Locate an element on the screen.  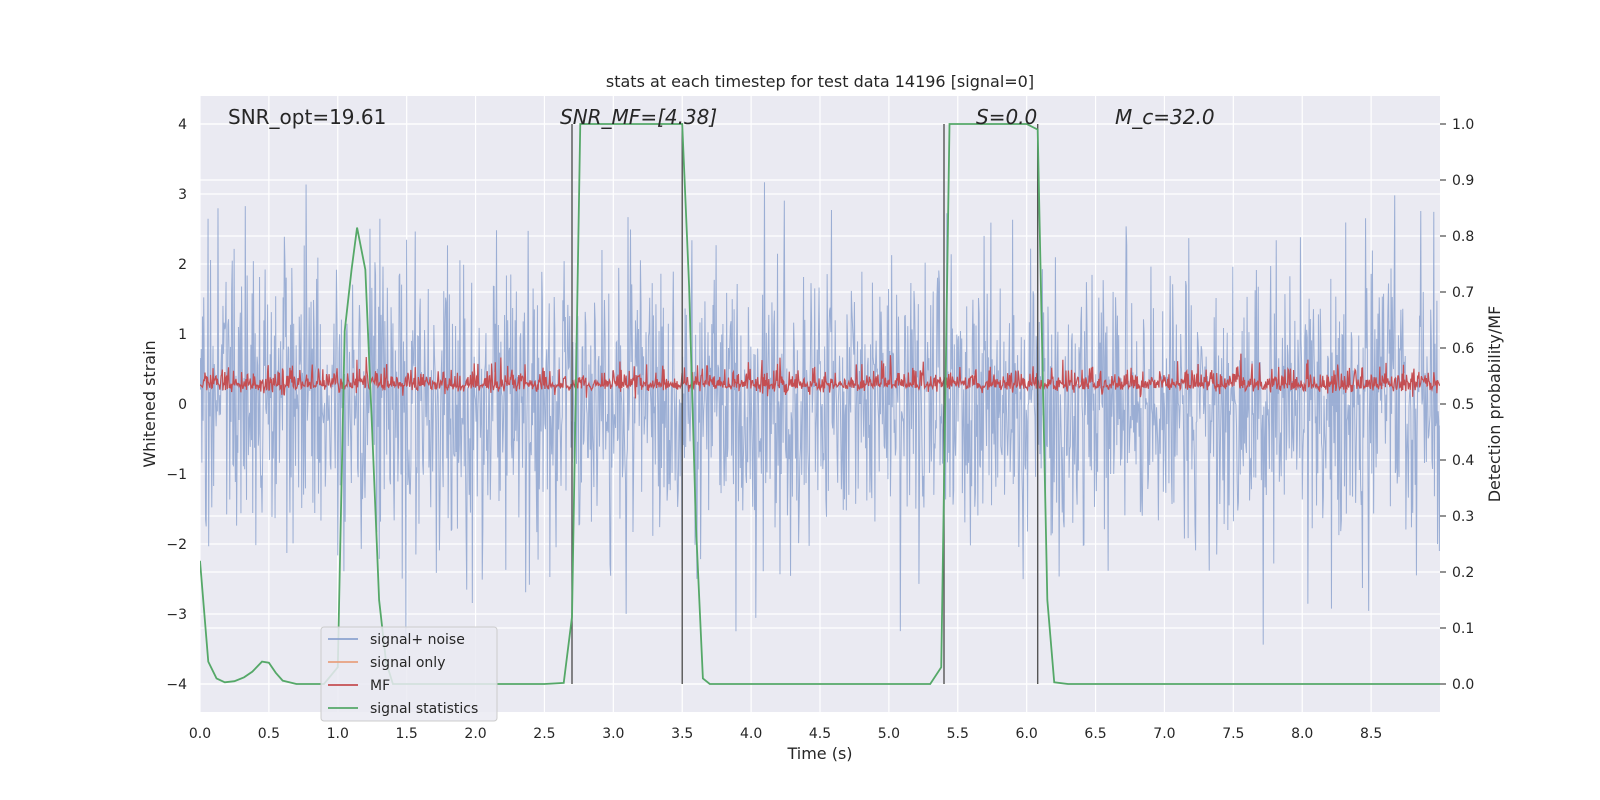
annotation-mc: M_c=32.0 is located at coordinates (1165, 117).